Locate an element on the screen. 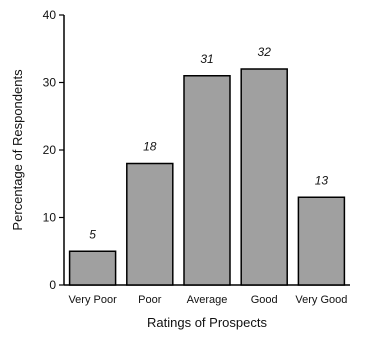 The height and width of the screenshot is (354, 374). y-tick-label-2: 20 is located at coordinates (50, 150).